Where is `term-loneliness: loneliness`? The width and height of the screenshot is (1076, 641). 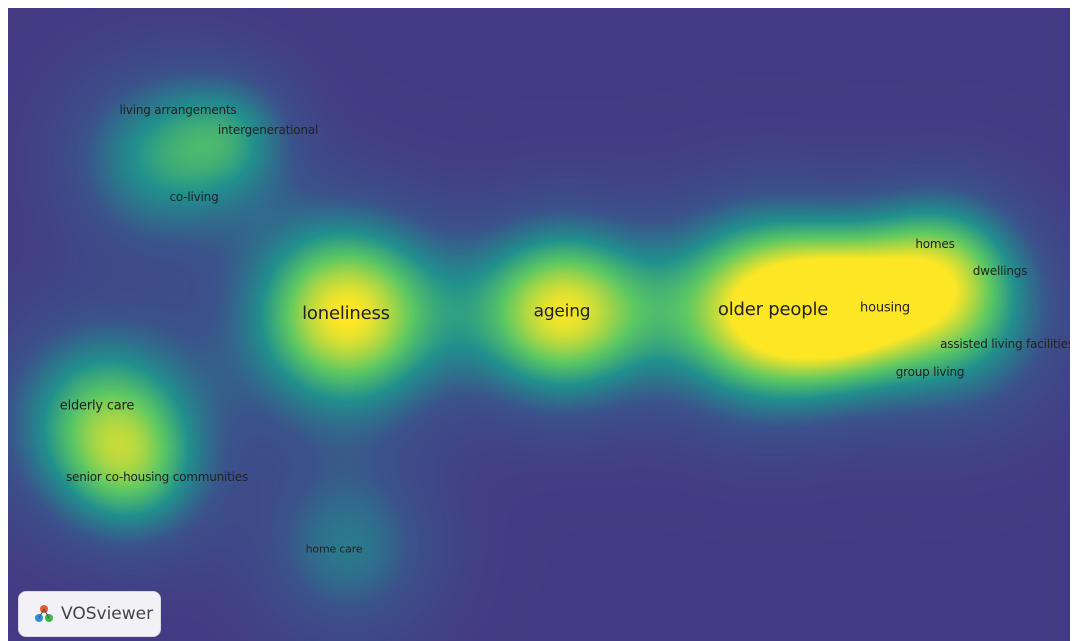
term-loneliness: loneliness is located at coordinates (346, 313).